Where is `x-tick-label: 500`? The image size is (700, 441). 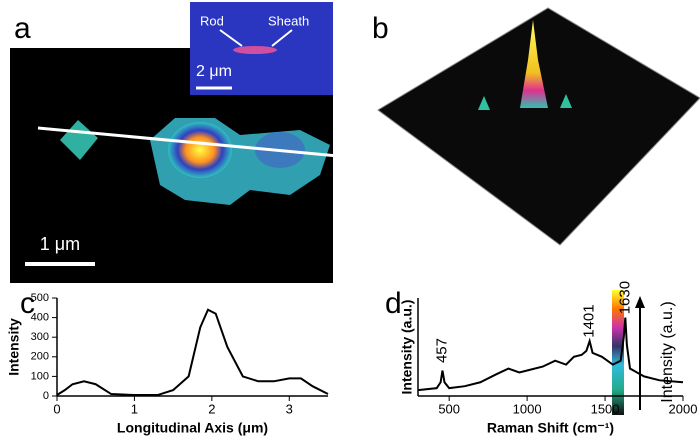 x-tick-label: 500 is located at coordinates (449, 408).